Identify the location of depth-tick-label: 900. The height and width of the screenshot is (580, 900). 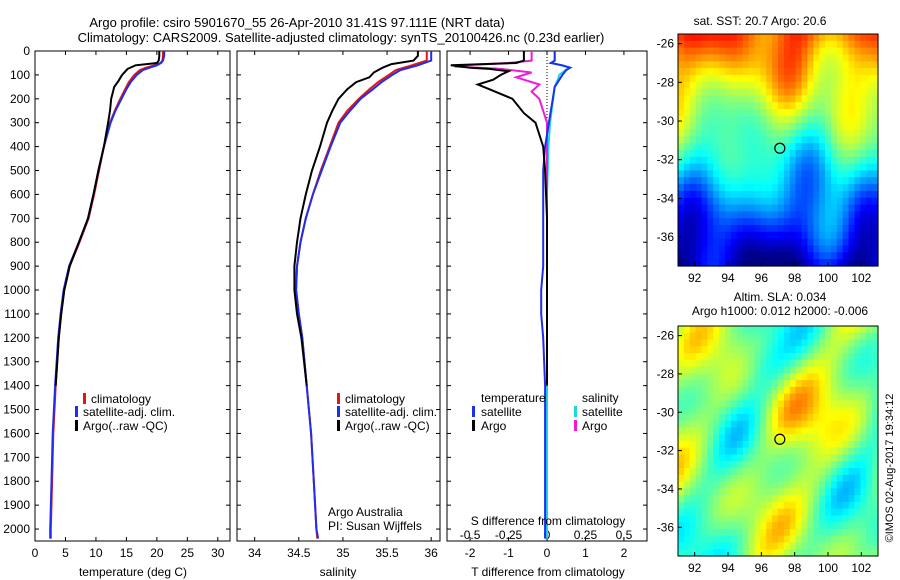
(20, 266).